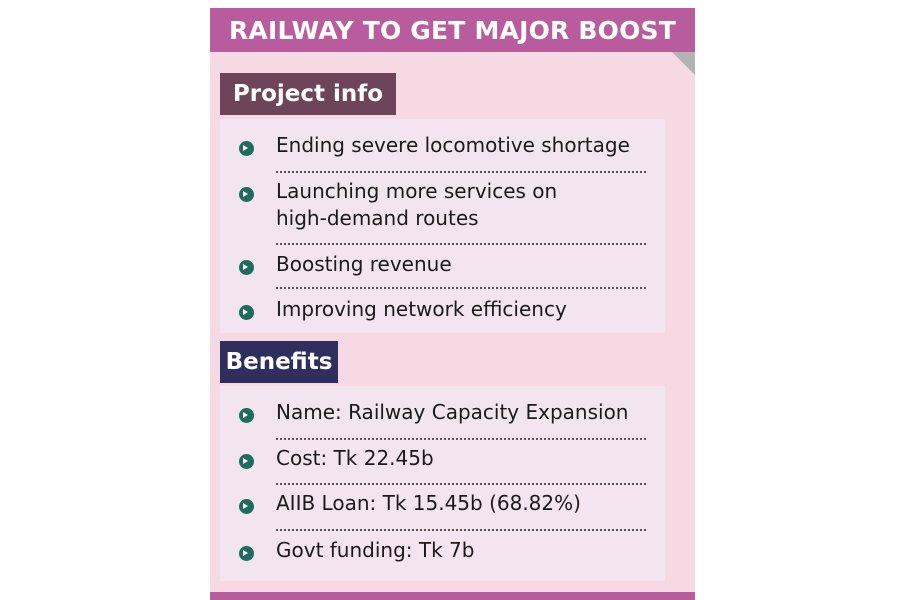  What do you see at coordinates (428, 503) in the screenshot?
I see `list-item: AIIB Loan: Tk 15.45b (68.82%)` at bounding box center [428, 503].